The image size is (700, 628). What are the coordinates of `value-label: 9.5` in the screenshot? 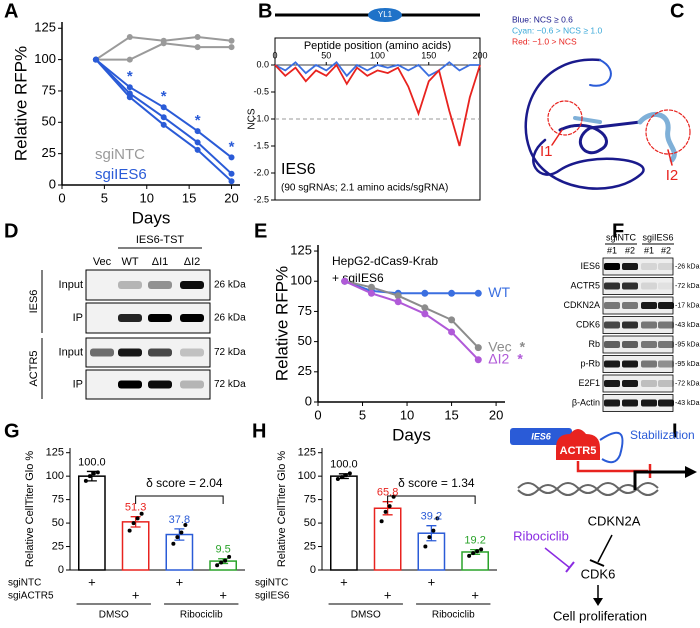 It's located at (222, 550).